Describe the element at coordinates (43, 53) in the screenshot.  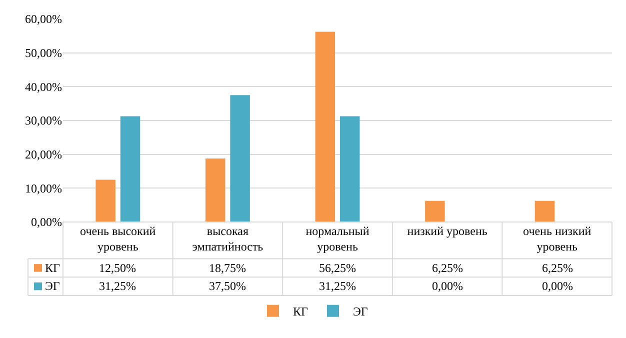
I see `y-tick-label: 50,00%` at that location.